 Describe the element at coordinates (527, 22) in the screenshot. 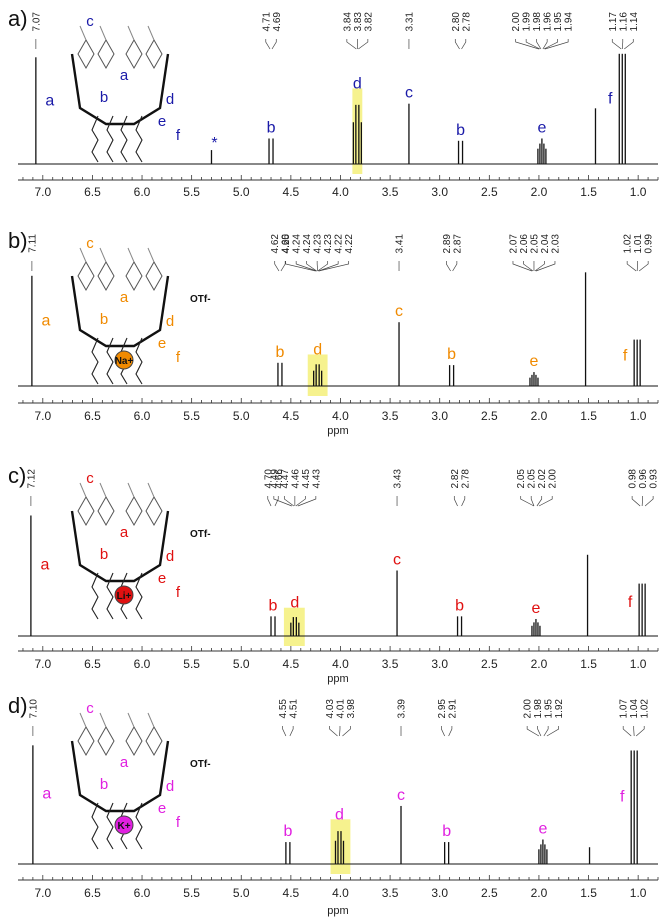

I see `ppm-readout: 1.99` at that location.